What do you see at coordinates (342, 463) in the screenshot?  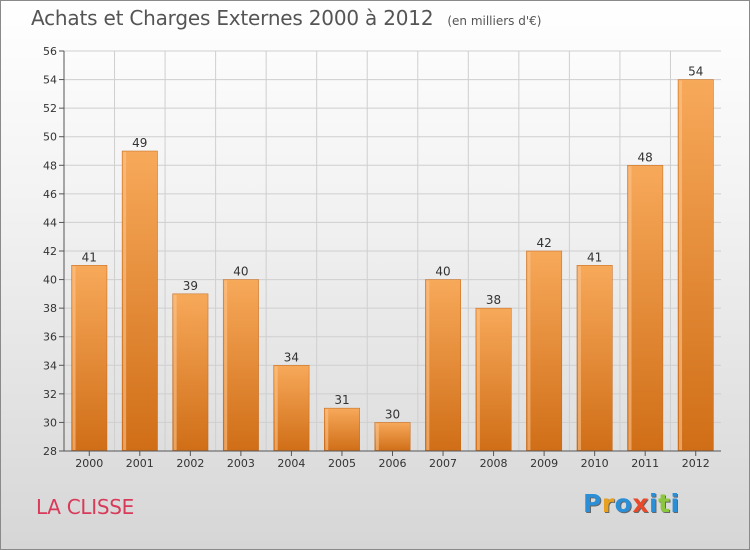 I see `x-tick-label: 2005` at bounding box center [342, 463].